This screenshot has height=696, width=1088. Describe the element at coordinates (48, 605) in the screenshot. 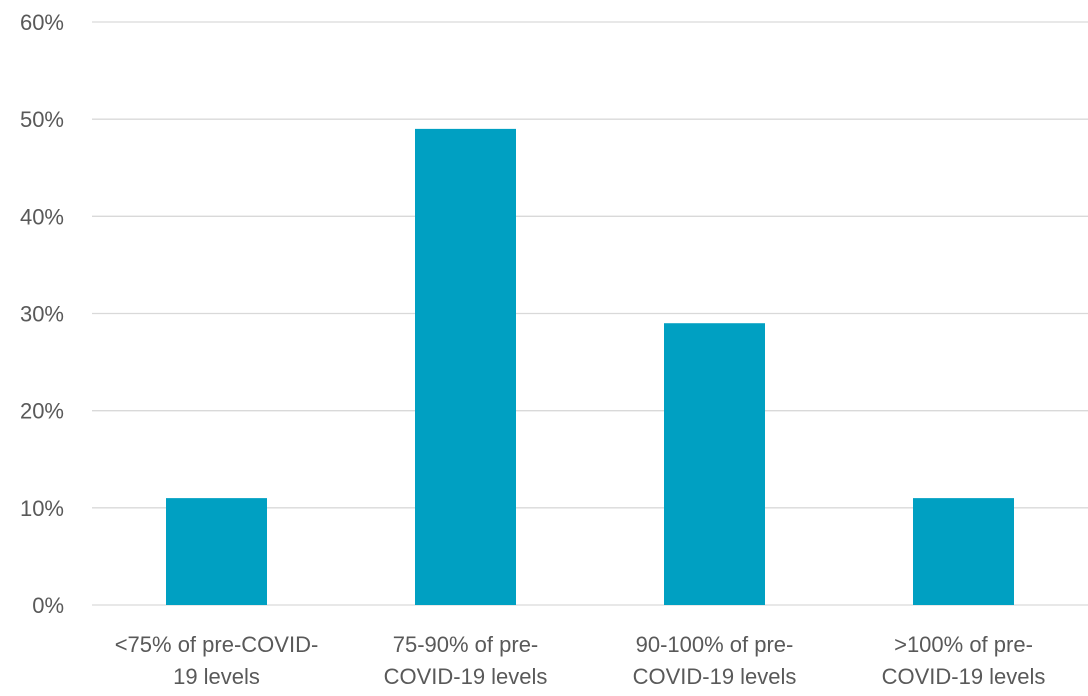

I see `y-tick-label: 0%` at that location.